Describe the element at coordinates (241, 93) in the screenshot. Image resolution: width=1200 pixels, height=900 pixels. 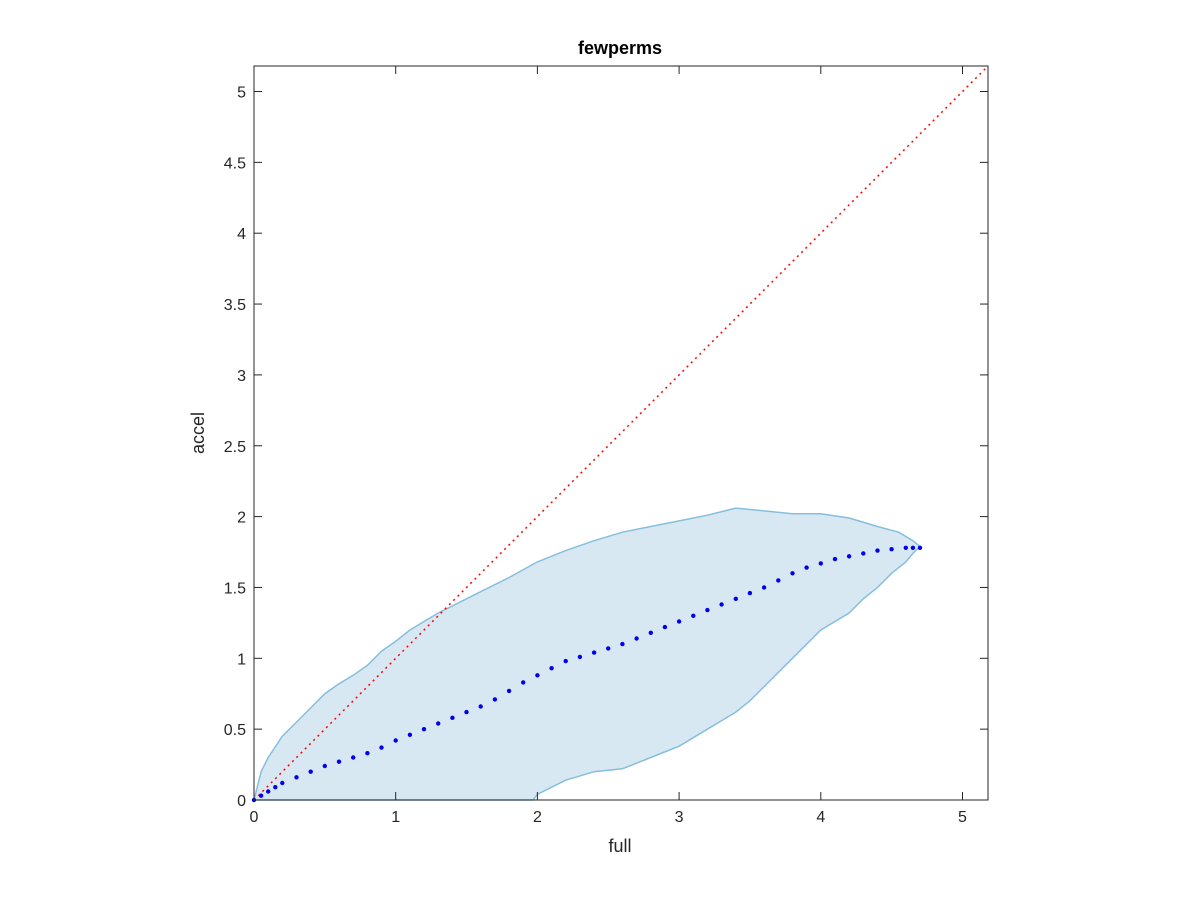
I see `y-tick-label: 5` at that location.